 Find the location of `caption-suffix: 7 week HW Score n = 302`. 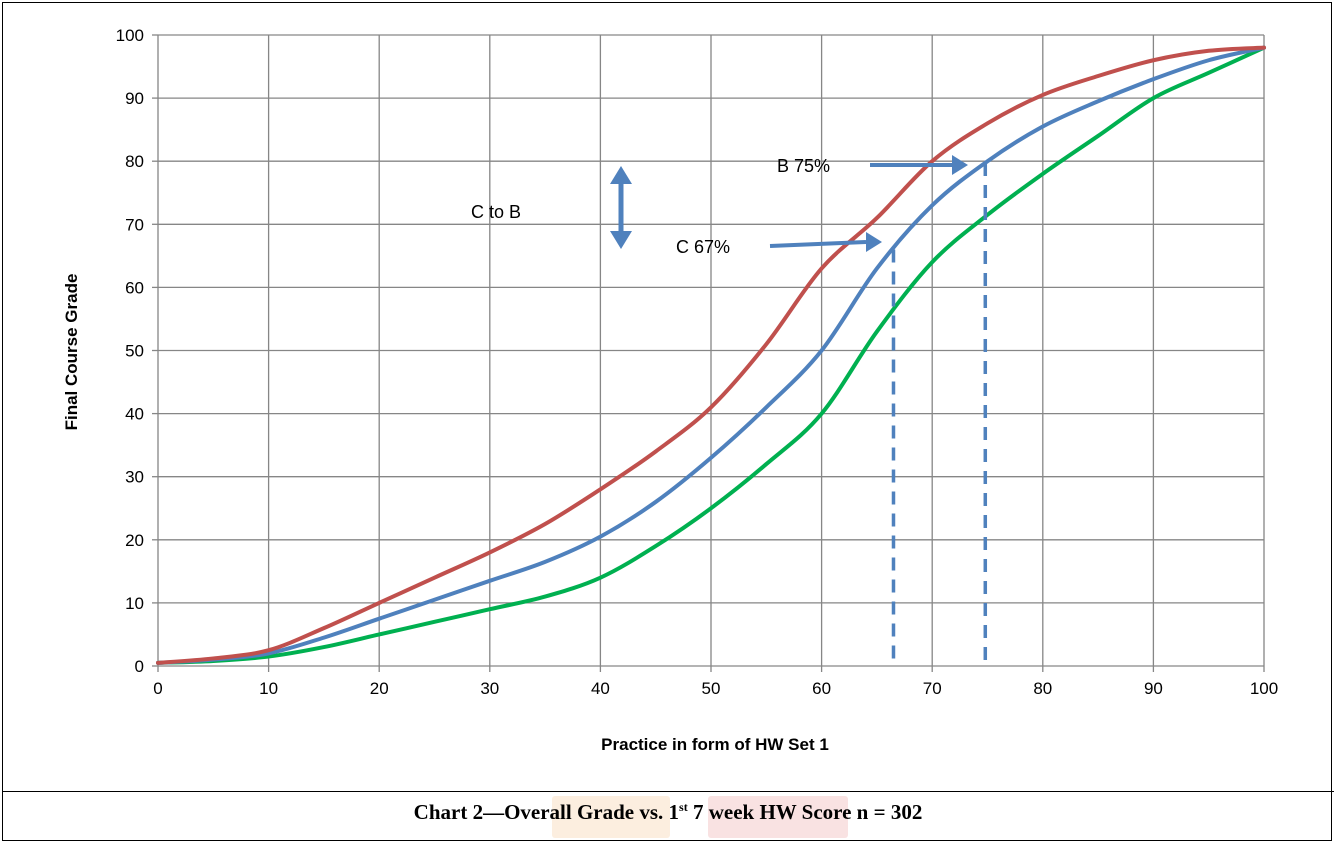

caption-suffix: 7 week HW Score n = 302 is located at coordinates (805, 812).